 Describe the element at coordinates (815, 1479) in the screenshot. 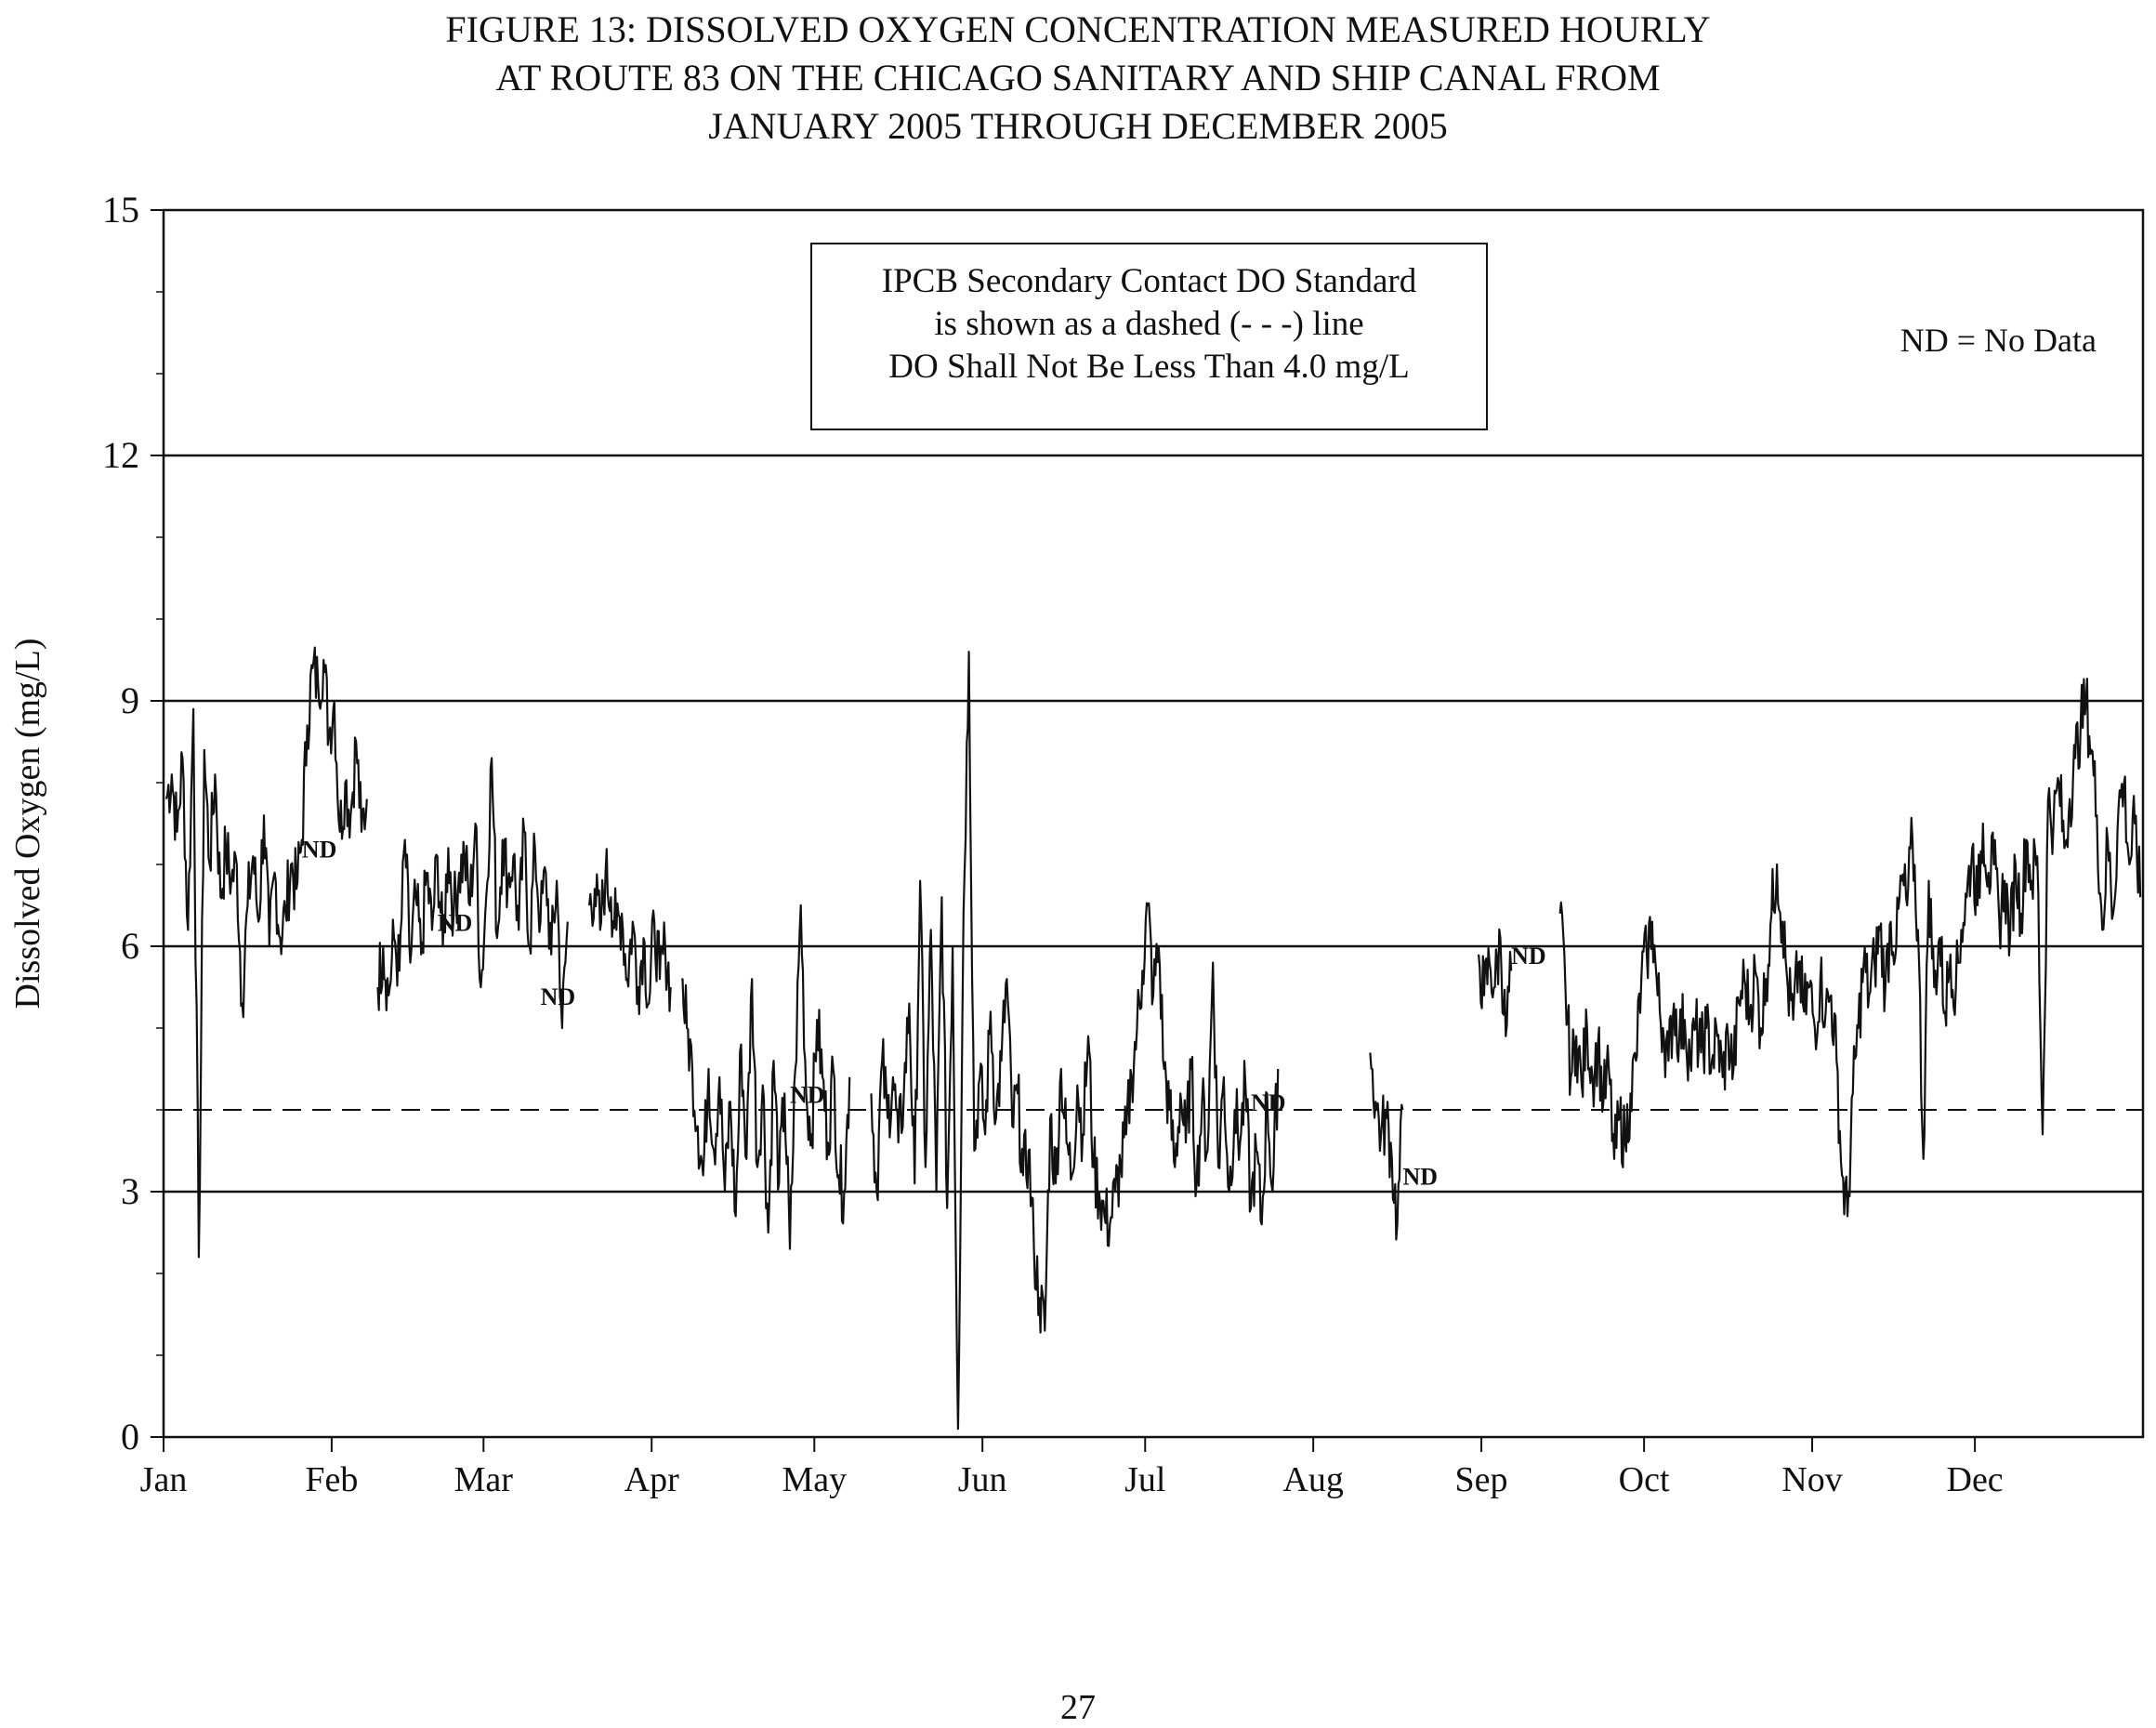

I see `x-tick-label-may: May` at that location.